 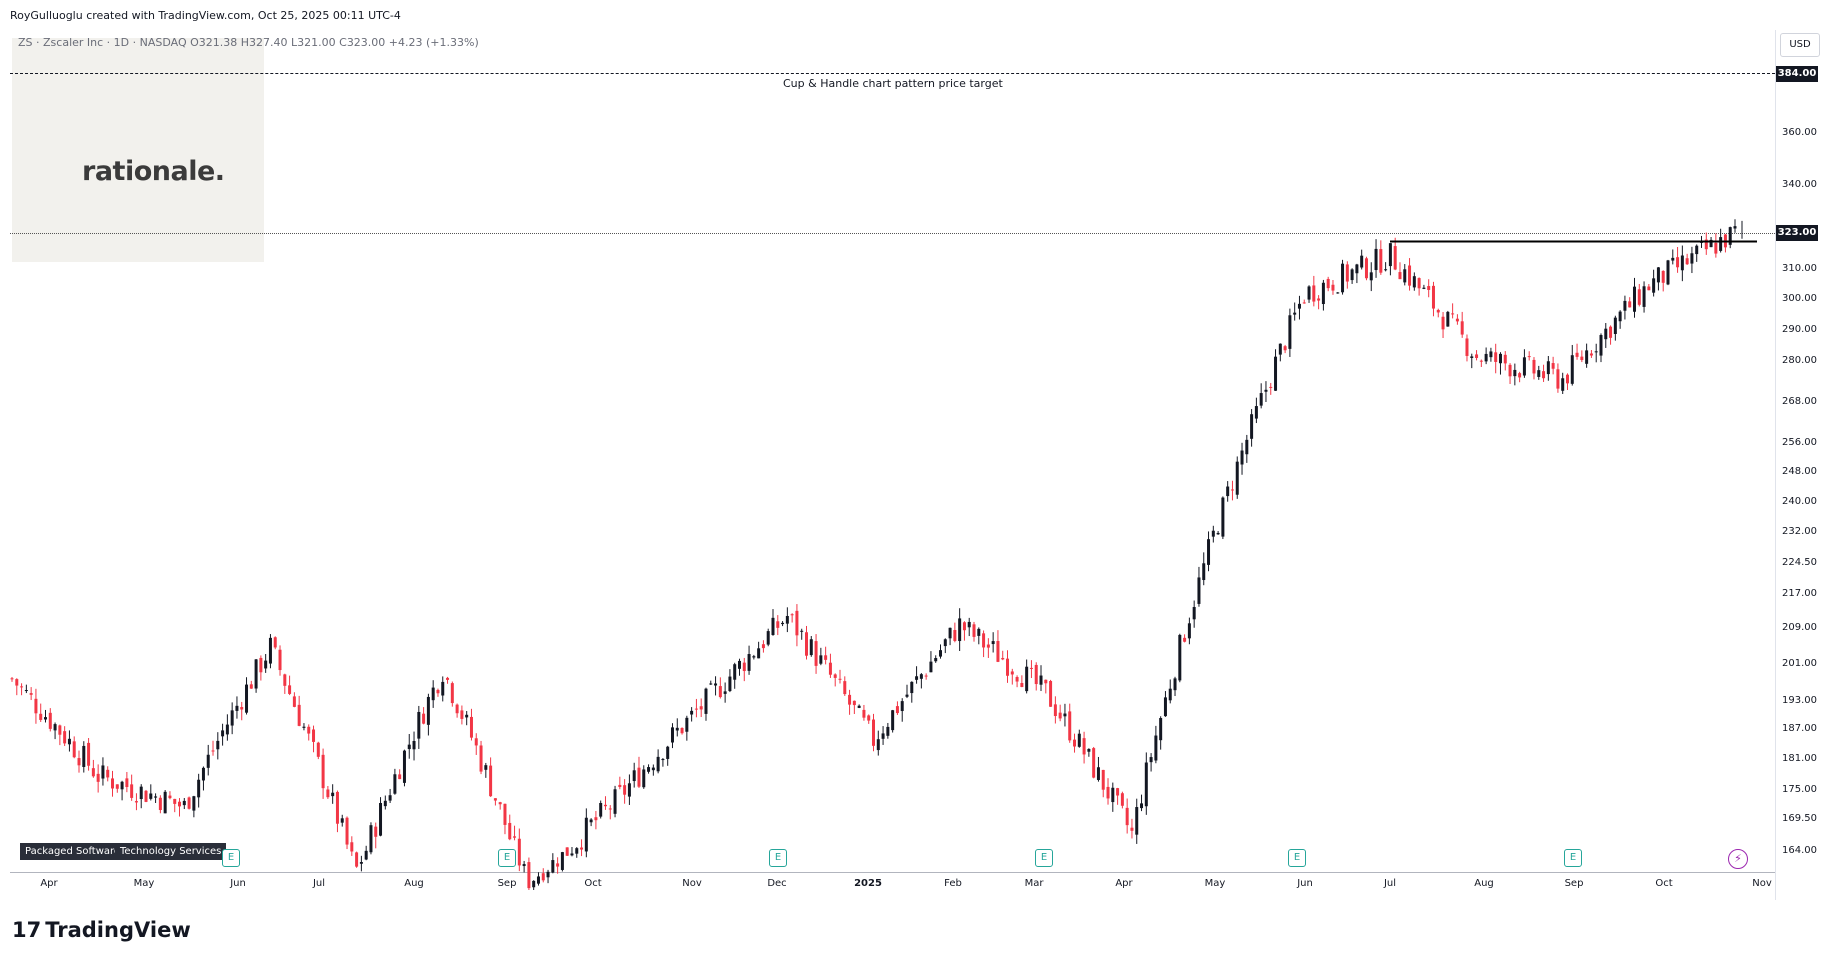 What do you see at coordinates (1799, 298) in the screenshot?
I see `price-axis-label: 300.00` at bounding box center [1799, 298].